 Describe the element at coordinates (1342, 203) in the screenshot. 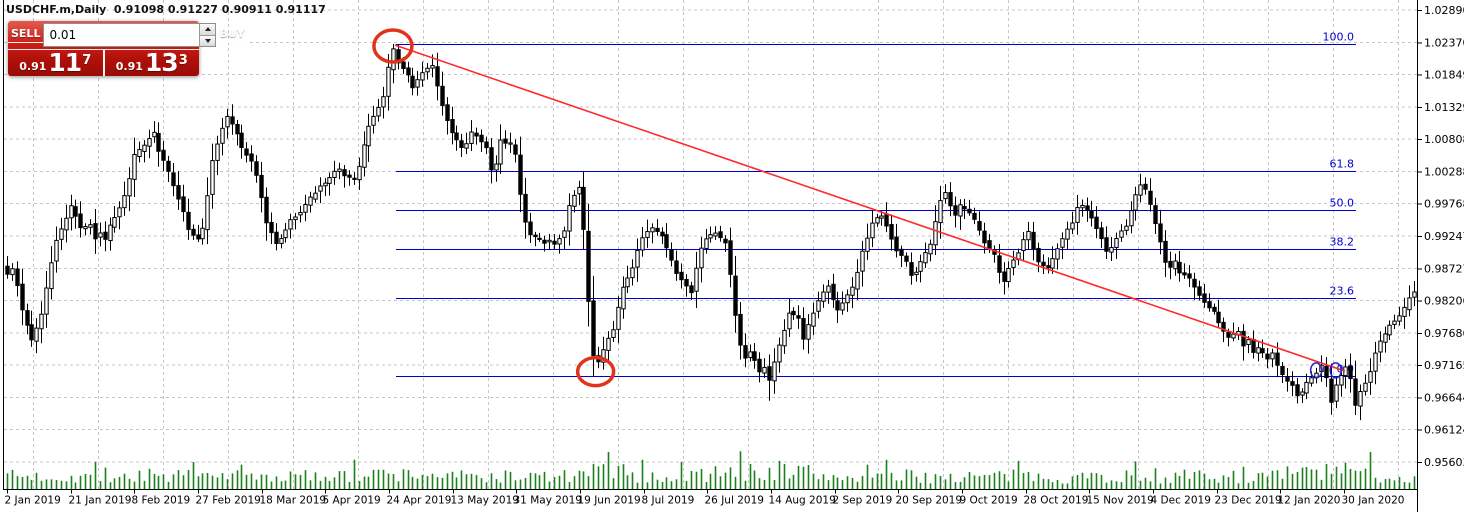

I see `fib-level-label: 50.0` at that location.